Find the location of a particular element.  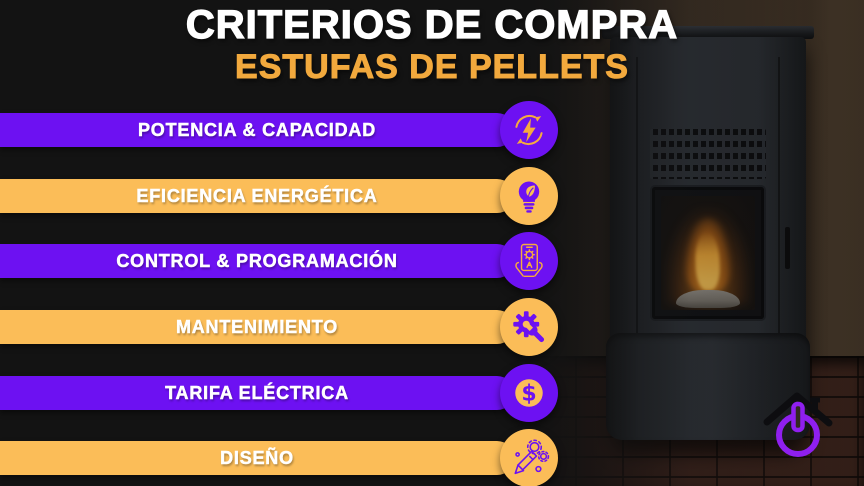

badge-eficiencia is located at coordinates (529, 196).